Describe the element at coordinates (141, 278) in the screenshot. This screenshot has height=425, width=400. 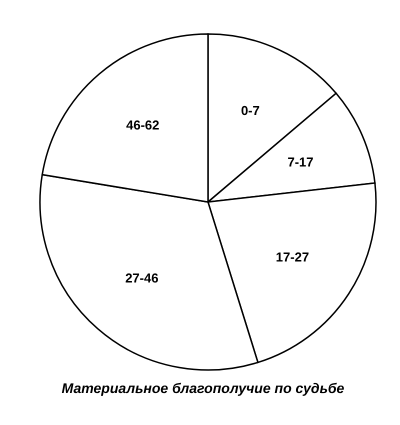
I see `slice-label: 27-46` at that location.